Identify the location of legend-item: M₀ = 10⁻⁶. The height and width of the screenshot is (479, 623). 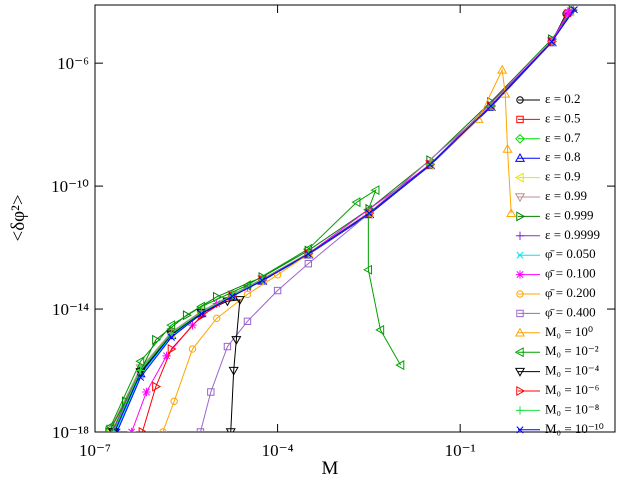
(557, 389).